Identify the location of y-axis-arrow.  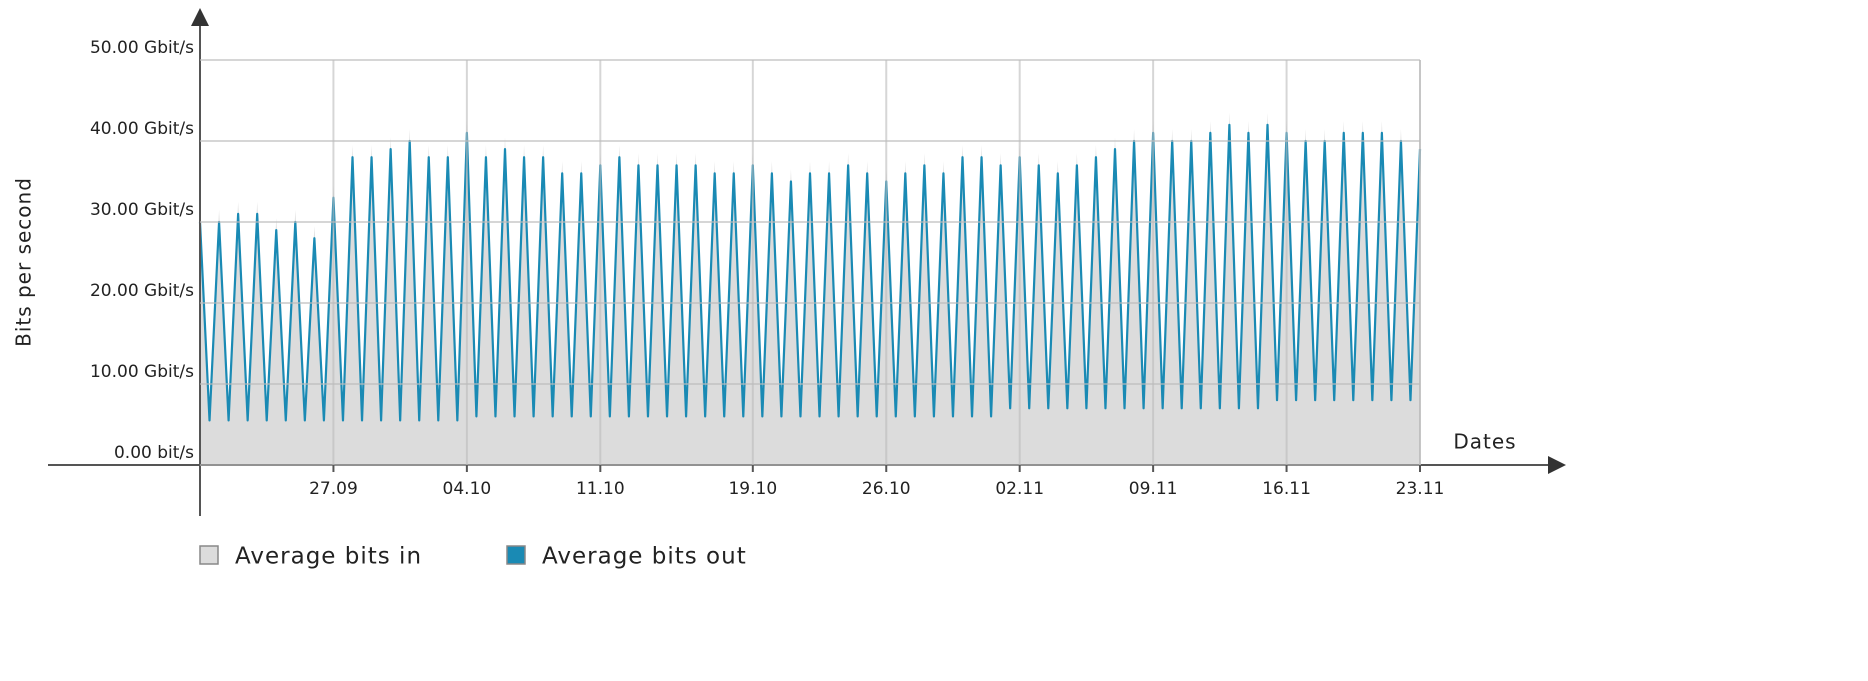
(200, 17).